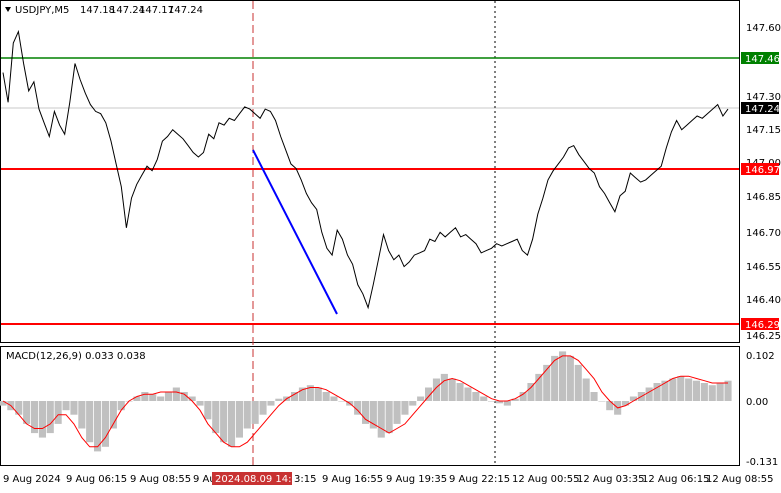 Image resolution: width=781 pixels, height=493 pixels. Describe the element at coordinates (76, 356) in the screenshot. I see `macd-header: MACD(12,26,9) 0.033 0.038` at that location.